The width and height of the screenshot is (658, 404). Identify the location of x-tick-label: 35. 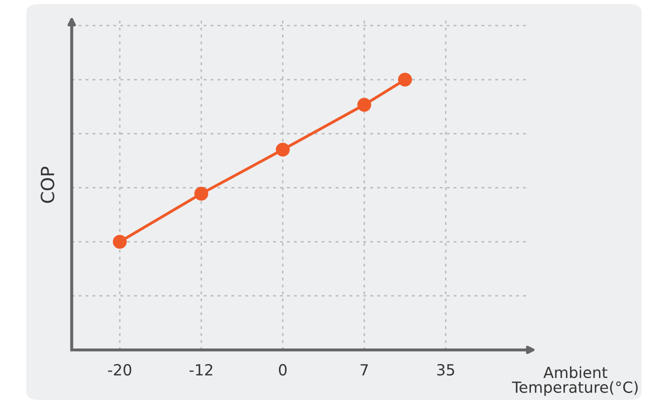
(445, 370).